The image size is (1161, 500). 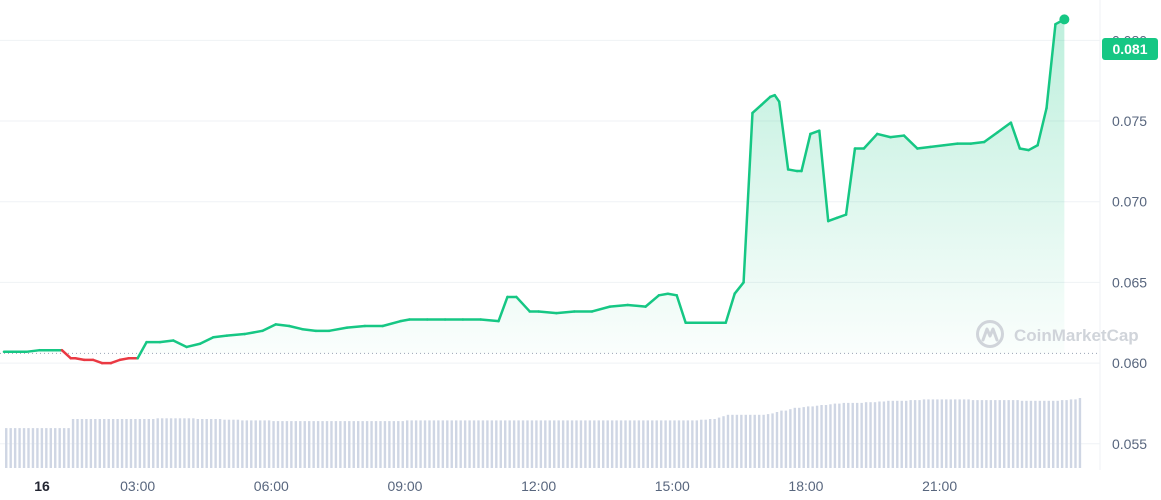 I want to click on y-tick-label: 0.075, so click(x=1129, y=121).